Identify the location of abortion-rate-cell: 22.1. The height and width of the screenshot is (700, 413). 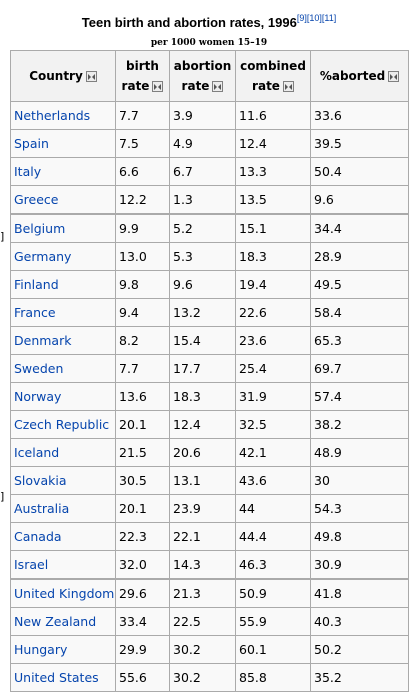
(202, 536).